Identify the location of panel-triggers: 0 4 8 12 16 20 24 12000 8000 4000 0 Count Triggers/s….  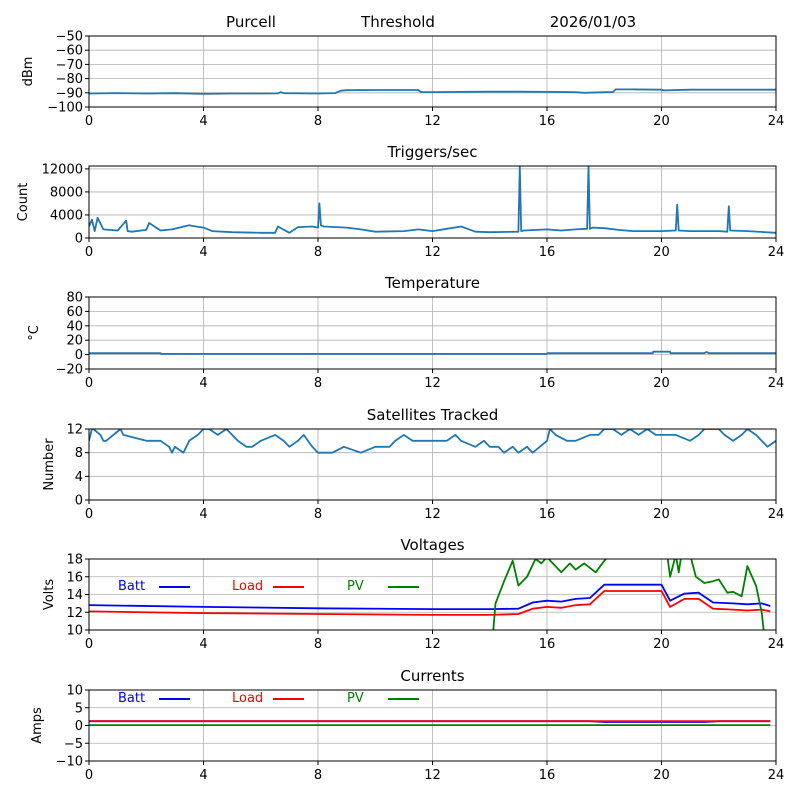
(400, 201).